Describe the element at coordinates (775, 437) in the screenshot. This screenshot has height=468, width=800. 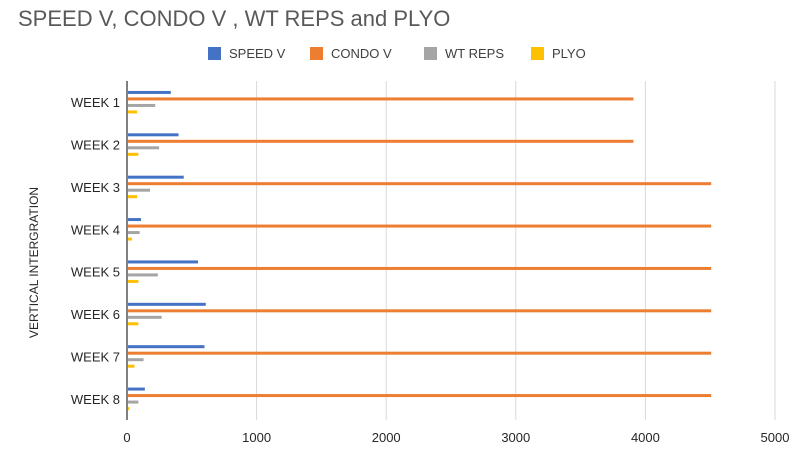
I see `x-tick-label: 5000` at that location.